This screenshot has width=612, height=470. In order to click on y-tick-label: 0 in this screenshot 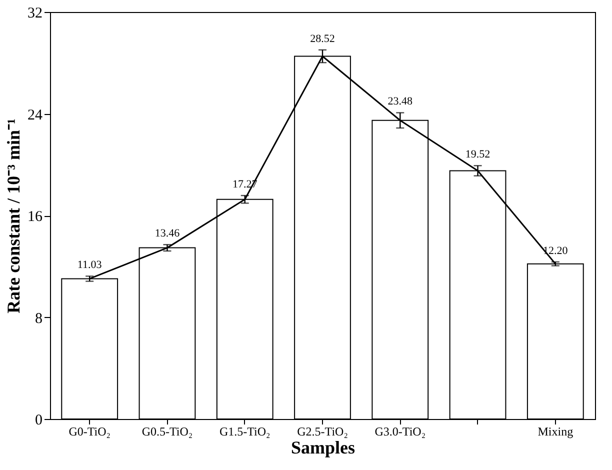, I will do `click(38, 420)`.